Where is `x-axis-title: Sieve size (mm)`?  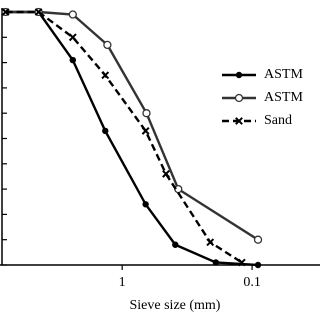 x-axis-title: Sieve size (mm) is located at coordinates (175, 305).